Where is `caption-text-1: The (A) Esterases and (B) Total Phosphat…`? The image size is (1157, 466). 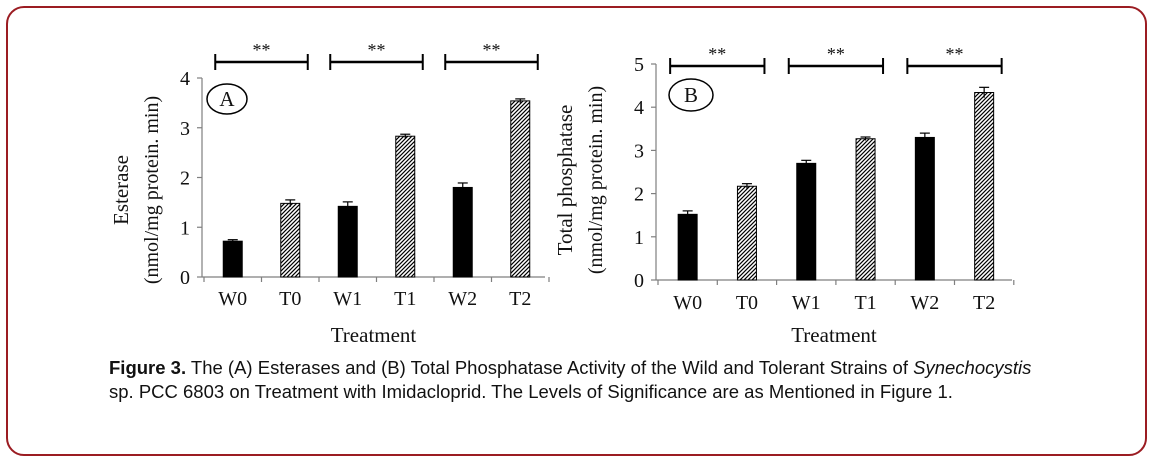
caption-text-1: The (A) Esterases and (B) Total Phosphat… is located at coordinates (550, 367).